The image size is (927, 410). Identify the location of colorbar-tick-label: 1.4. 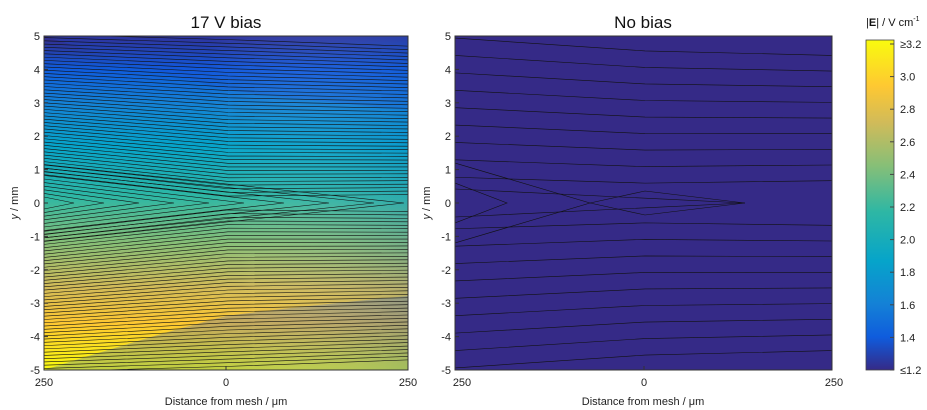
(907, 338).